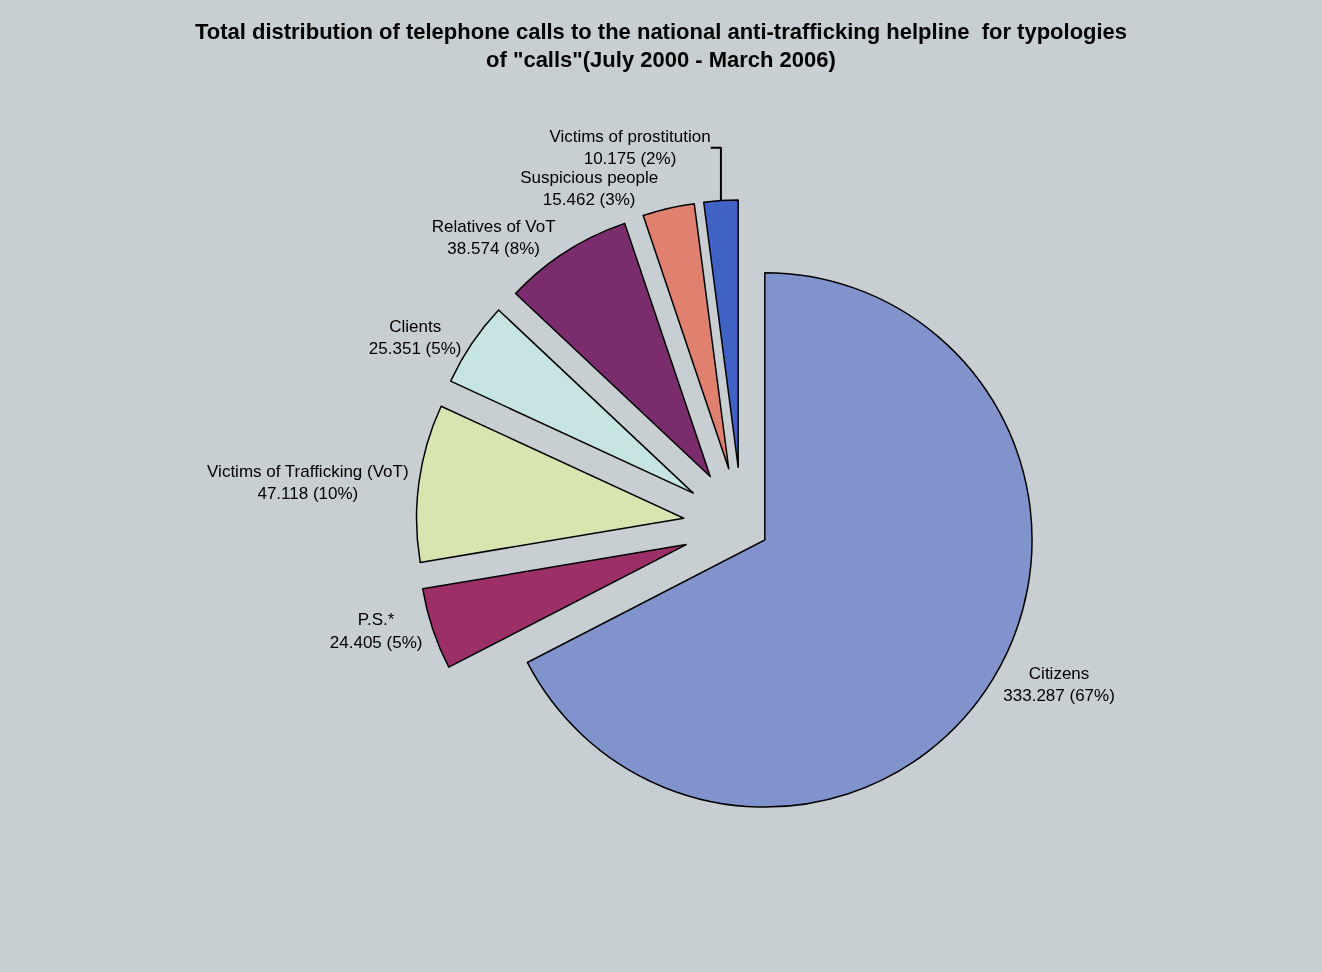 The width and height of the screenshot is (1322, 972). Describe the element at coordinates (589, 200) in the screenshot. I see `data-label: 15.462 (3%)` at that location.